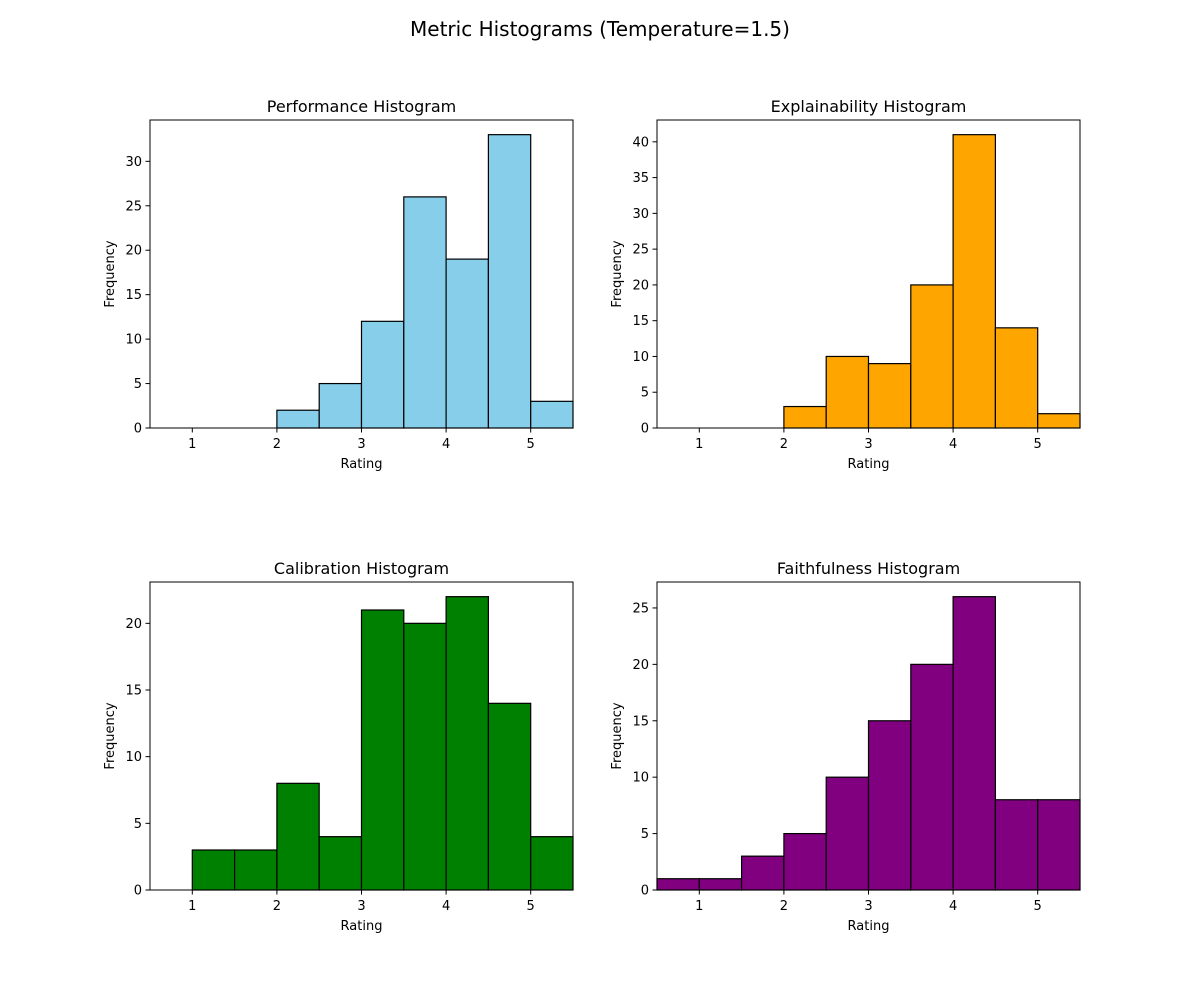  Describe the element at coordinates (645, 393) in the screenshot. I see `explainability-ytick-label: 5` at that location.